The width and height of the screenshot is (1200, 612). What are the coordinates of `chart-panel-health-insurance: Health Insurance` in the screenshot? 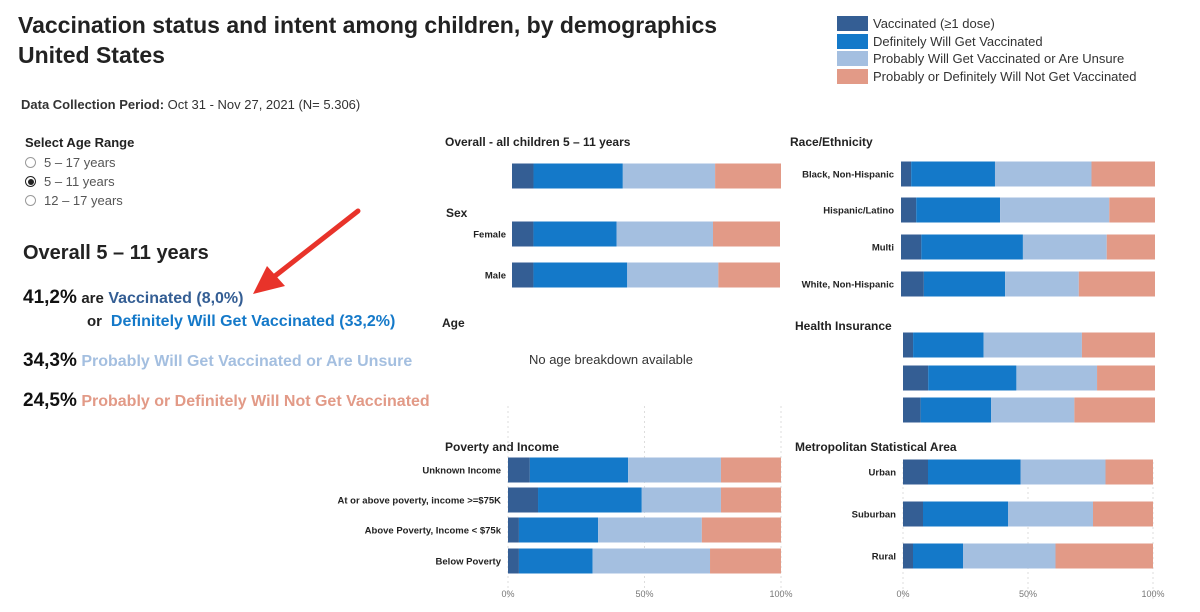 It's located at (975, 371).